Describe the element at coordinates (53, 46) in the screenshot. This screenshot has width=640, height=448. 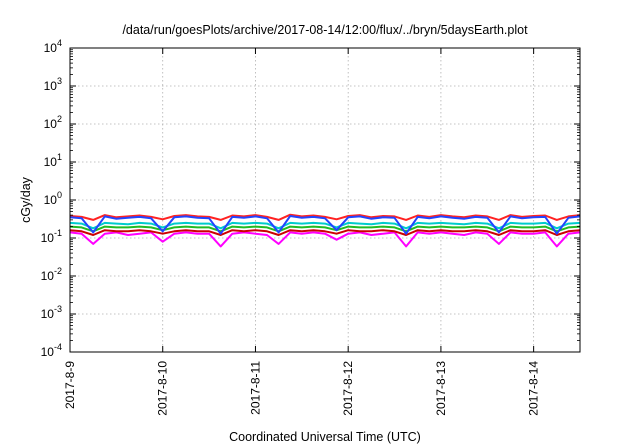
I see `y-tick-label: 10⁴` at that location.